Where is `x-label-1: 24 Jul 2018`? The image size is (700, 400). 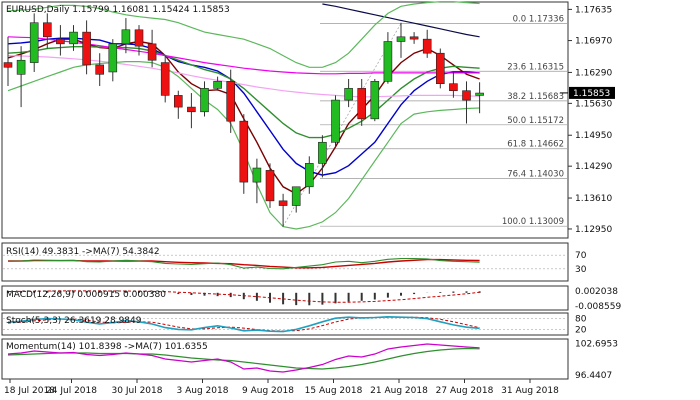
x-label-1: 24 Jul 2018 is located at coordinates (71, 391).